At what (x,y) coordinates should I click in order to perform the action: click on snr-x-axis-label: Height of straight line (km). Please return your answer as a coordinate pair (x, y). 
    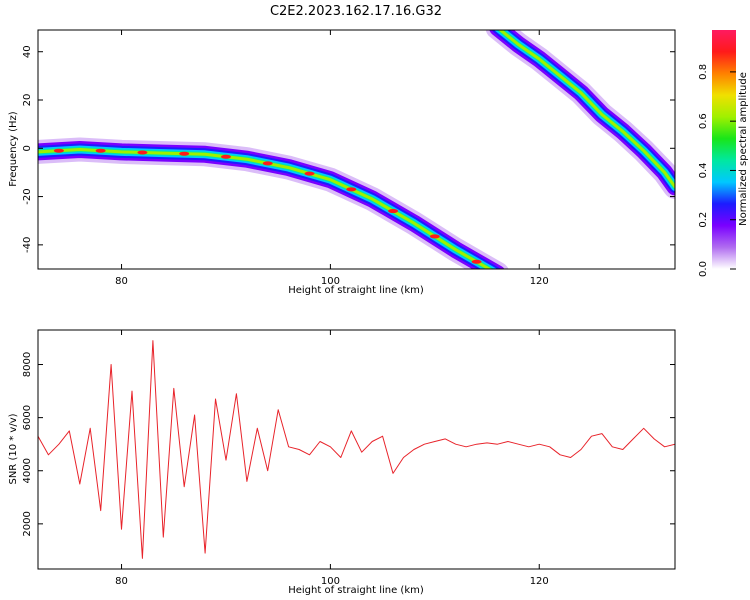
    Looking at the image, I should click on (356, 590).